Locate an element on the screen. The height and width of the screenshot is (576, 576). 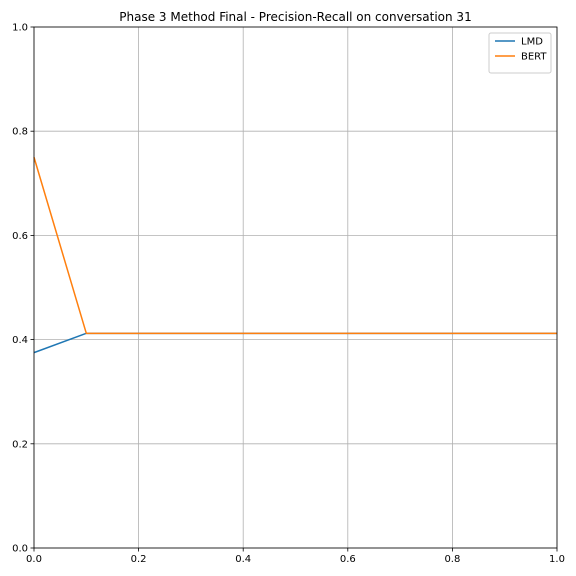
x-tick-label: 0.6 is located at coordinates (348, 559).